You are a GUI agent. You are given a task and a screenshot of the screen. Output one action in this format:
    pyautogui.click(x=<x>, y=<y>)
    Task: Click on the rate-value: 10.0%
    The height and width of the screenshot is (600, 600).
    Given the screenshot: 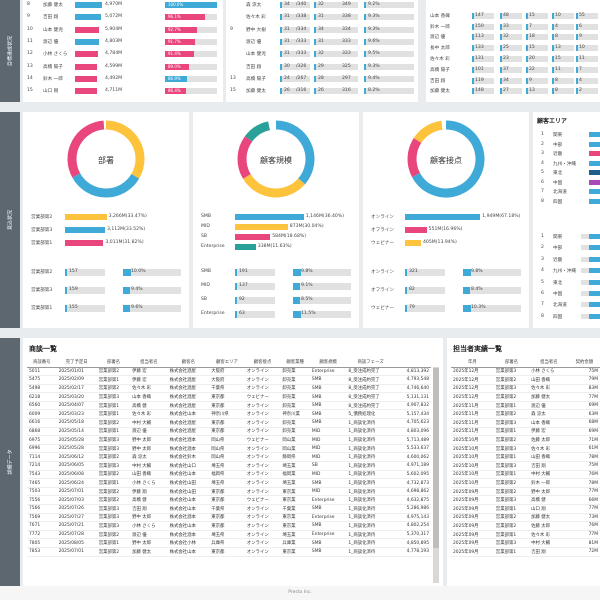 What is the action you would take?
    pyautogui.click(x=138, y=271)
    